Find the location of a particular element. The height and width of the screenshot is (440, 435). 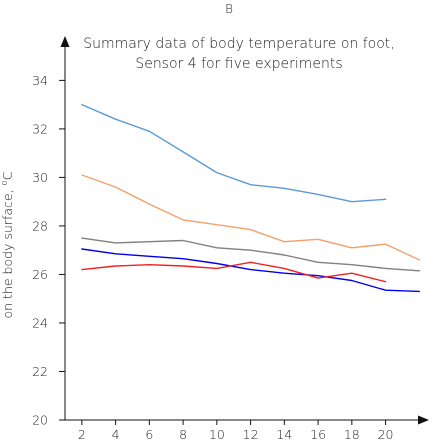

y-tick-label: 34 is located at coordinates (40, 80).